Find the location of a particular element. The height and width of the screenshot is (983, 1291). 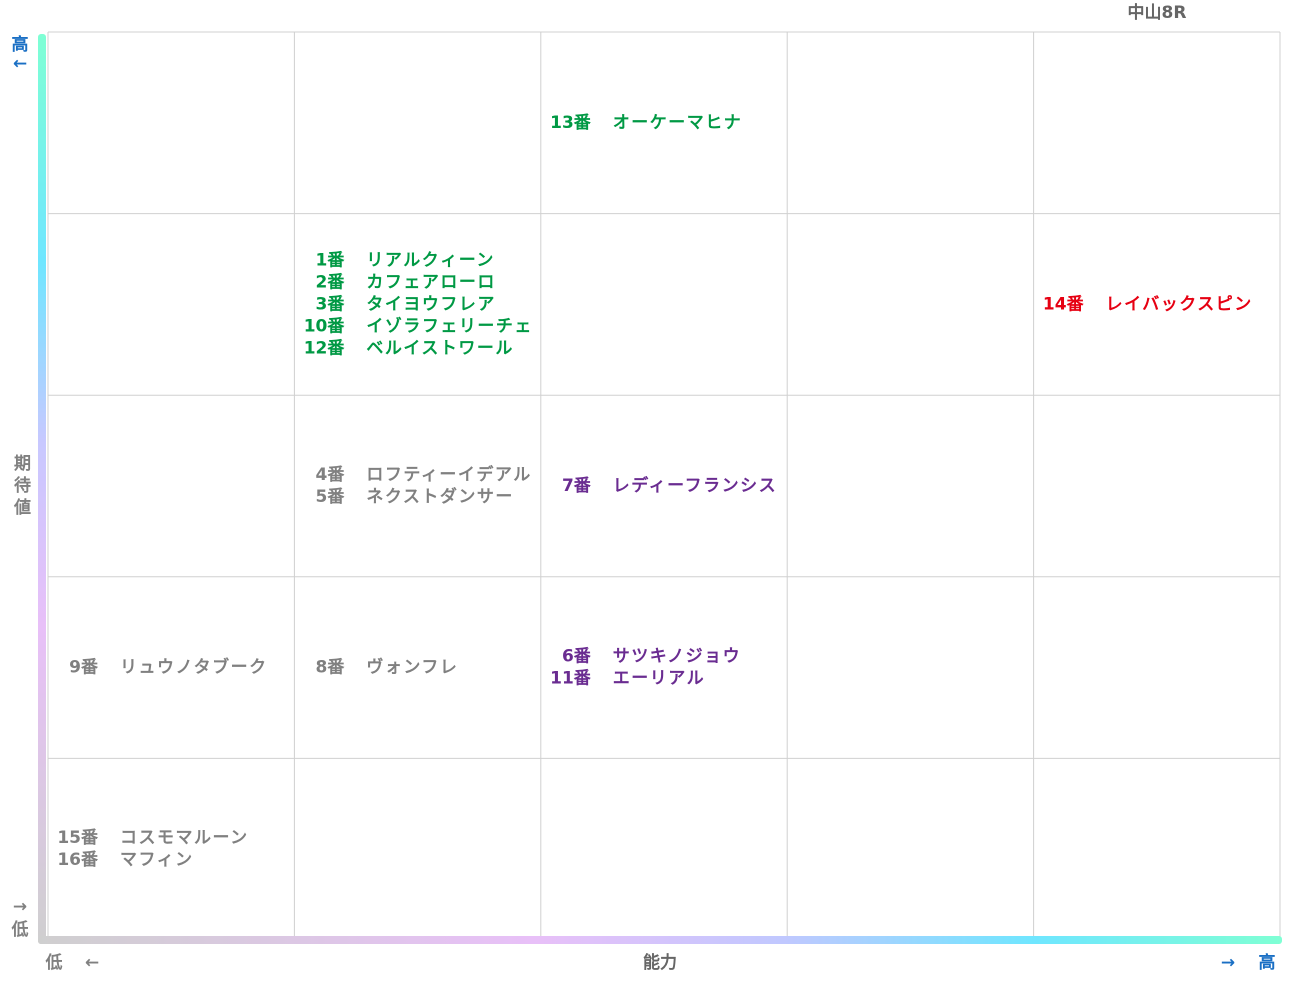

entry-number: 6番 is located at coordinates (577, 657).